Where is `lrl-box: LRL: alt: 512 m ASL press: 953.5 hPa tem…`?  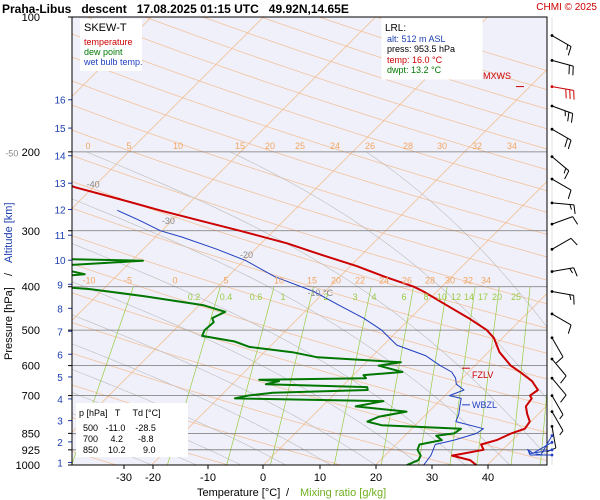 lrl-box: LRL: alt: 512 m ASL press: 953.5 hPa tem… is located at coordinates (432, 49).